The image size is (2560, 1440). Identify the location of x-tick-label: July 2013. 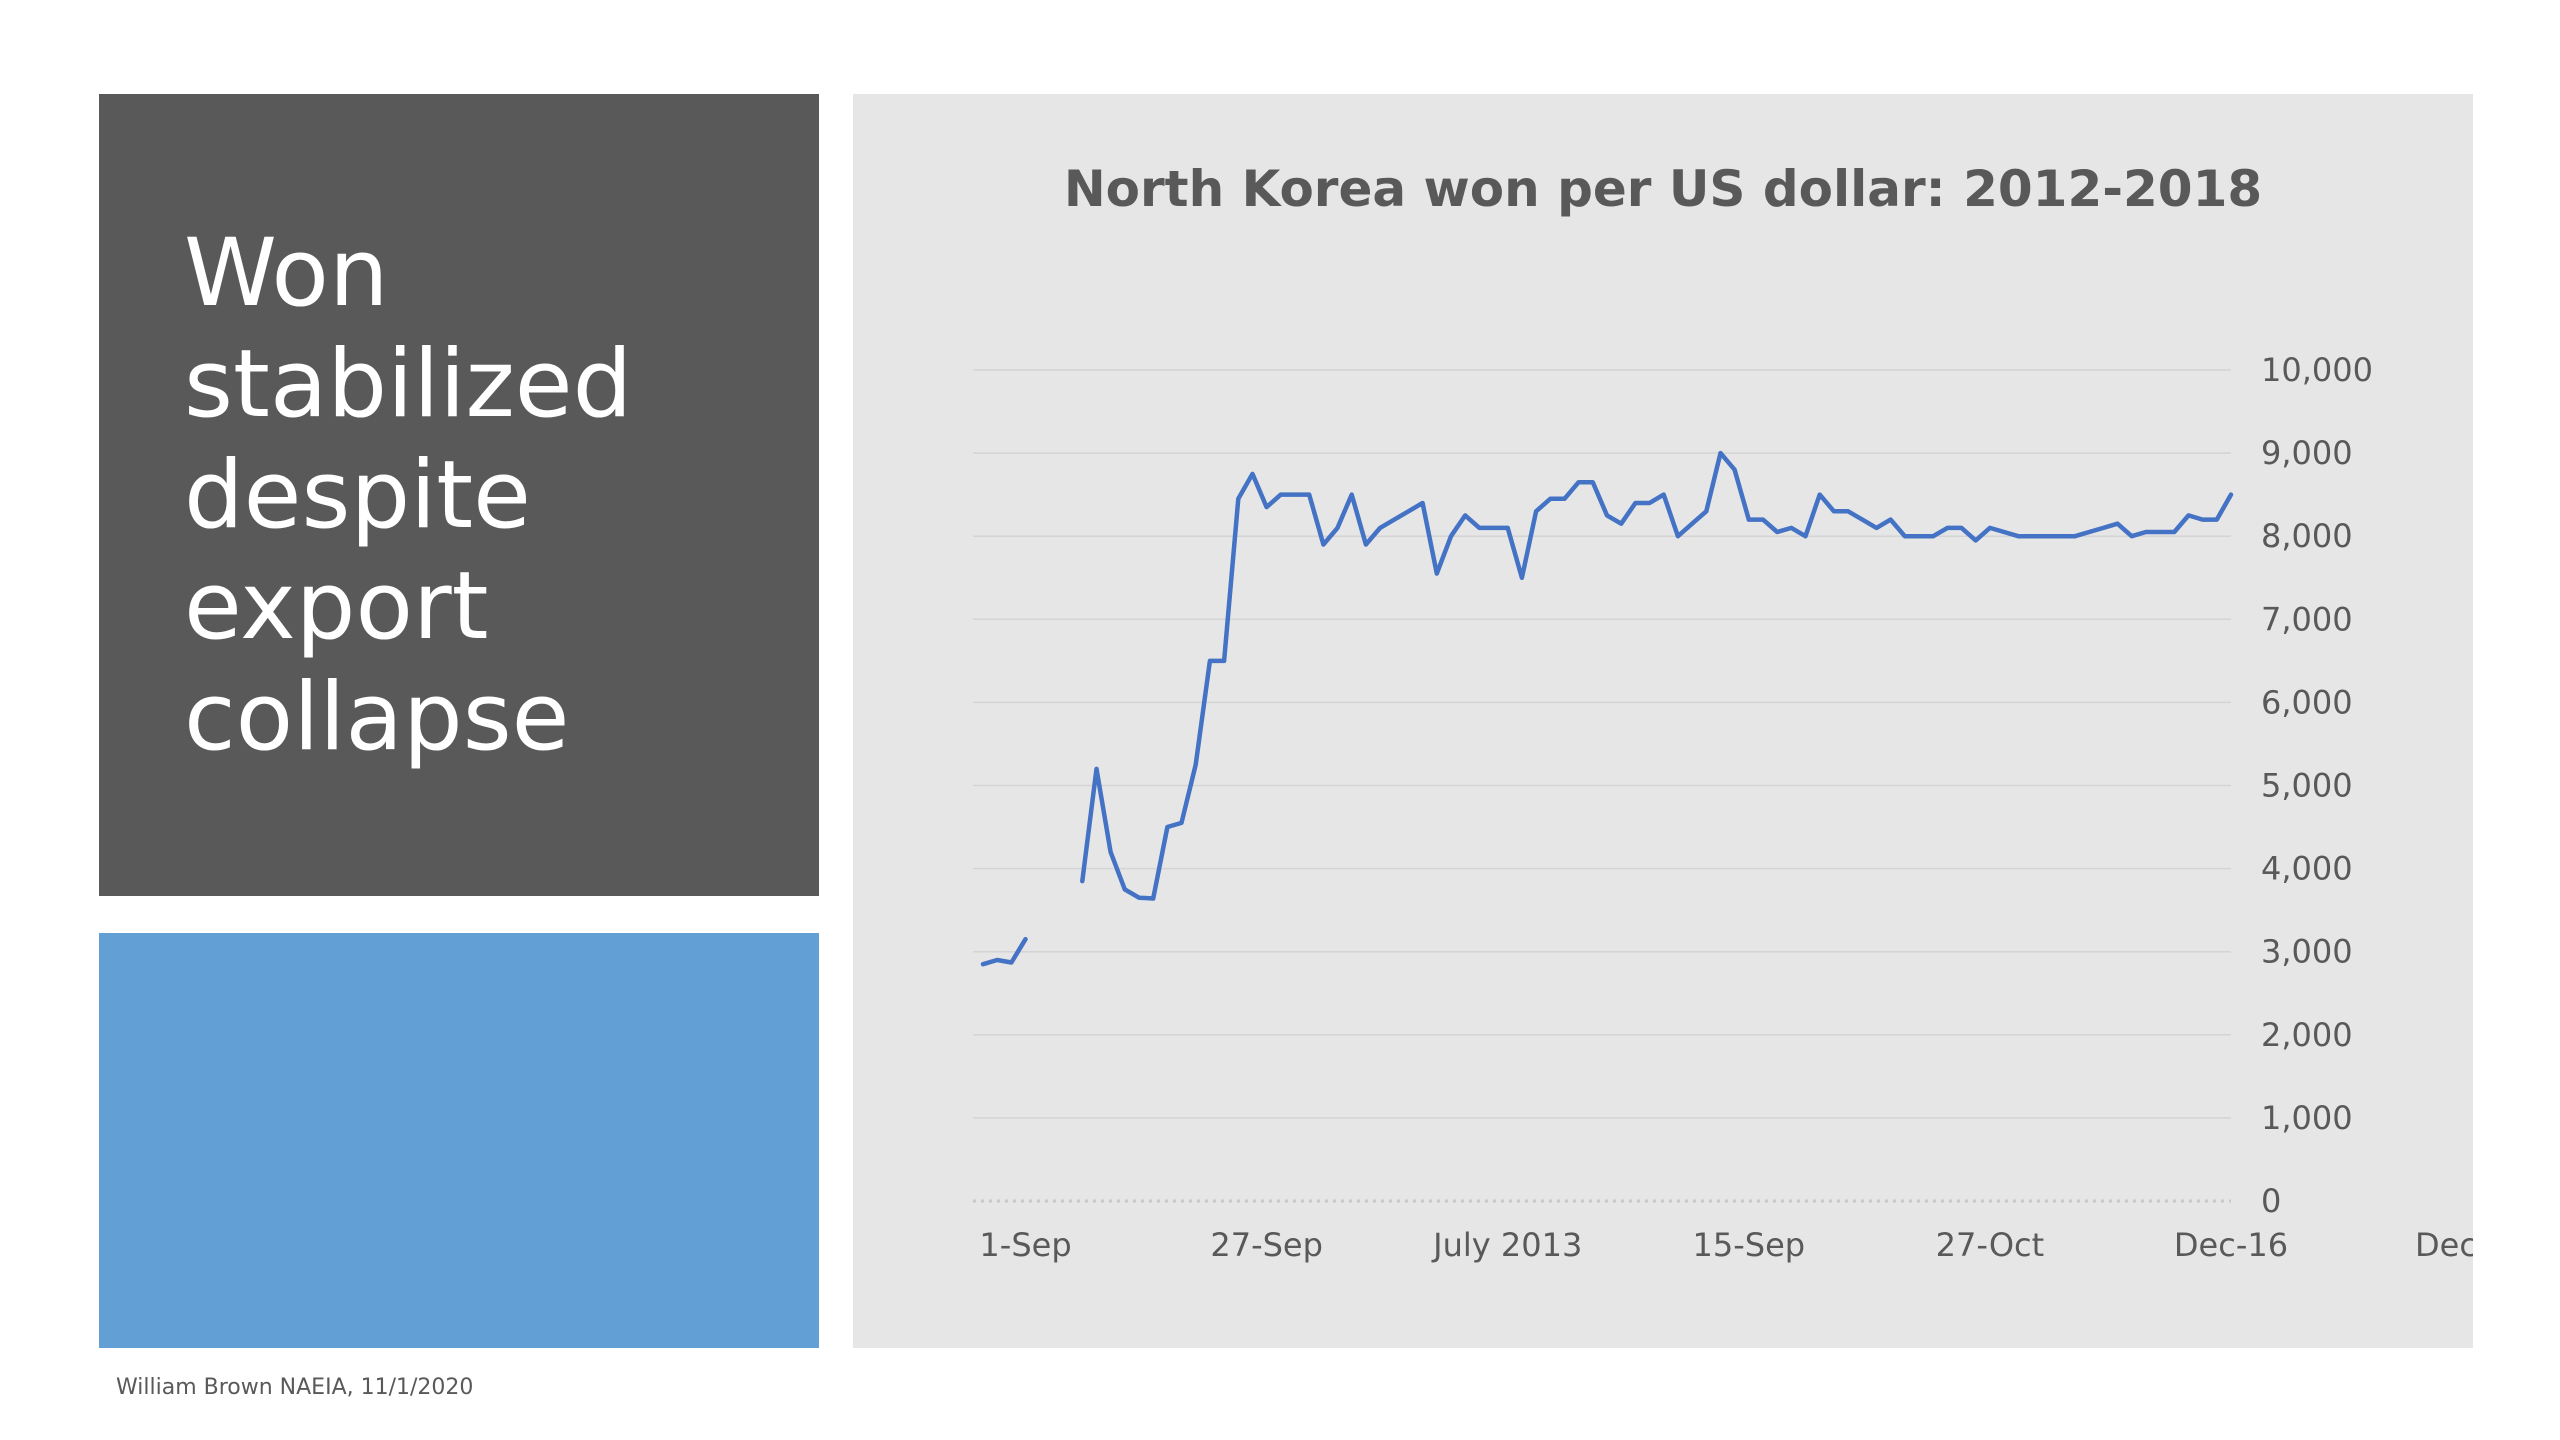
(1506, 1245).